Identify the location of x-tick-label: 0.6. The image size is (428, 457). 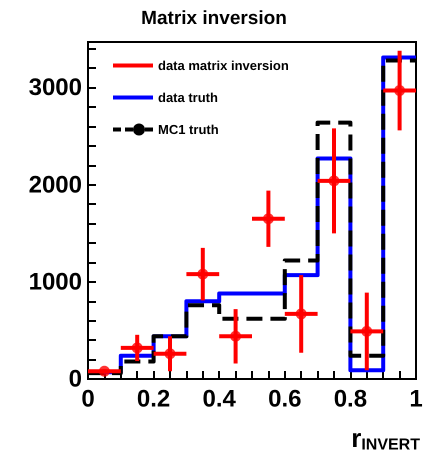
(285, 399).